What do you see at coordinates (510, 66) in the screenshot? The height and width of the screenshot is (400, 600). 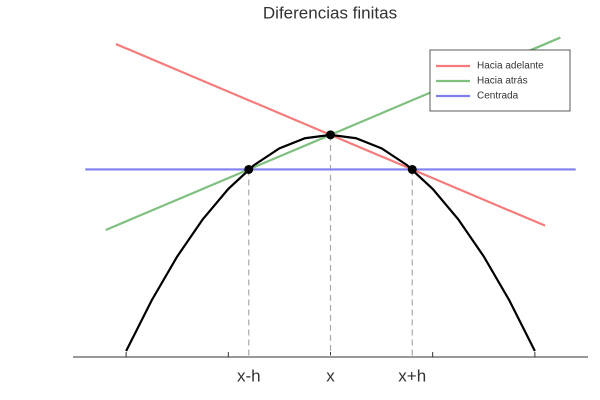 I see `legend-label: Hacia adelante` at bounding box center [510, 66].